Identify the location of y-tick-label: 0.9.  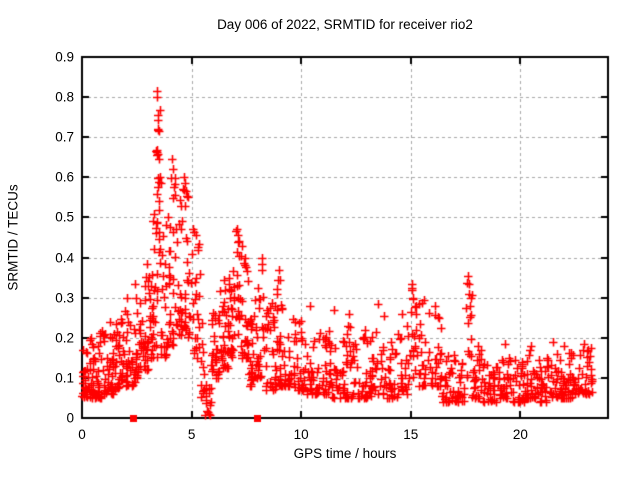
(64, 57).